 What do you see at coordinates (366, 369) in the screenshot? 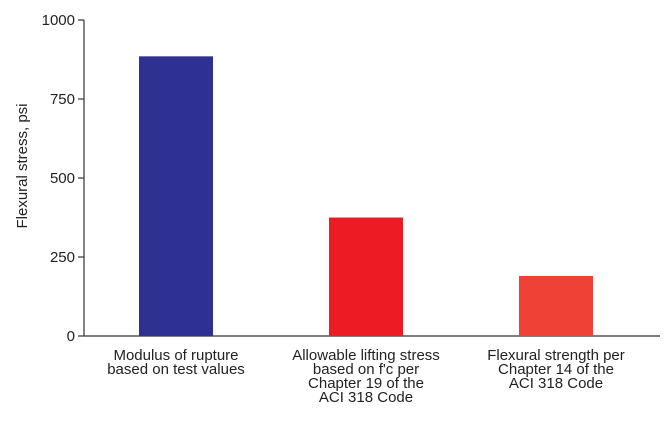
I see `category-label-line: based on f'c per` at bounding box center [366, 369].